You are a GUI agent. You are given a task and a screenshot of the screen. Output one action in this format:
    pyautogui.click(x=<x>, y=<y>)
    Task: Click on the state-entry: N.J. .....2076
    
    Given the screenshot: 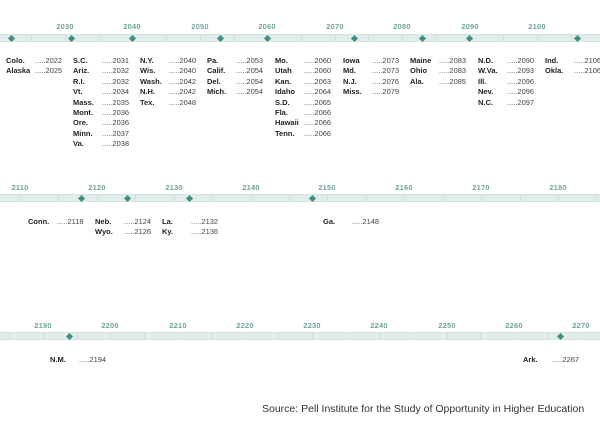 What is the action you would take?
    pyautogui.click(x=371, y=82)
    